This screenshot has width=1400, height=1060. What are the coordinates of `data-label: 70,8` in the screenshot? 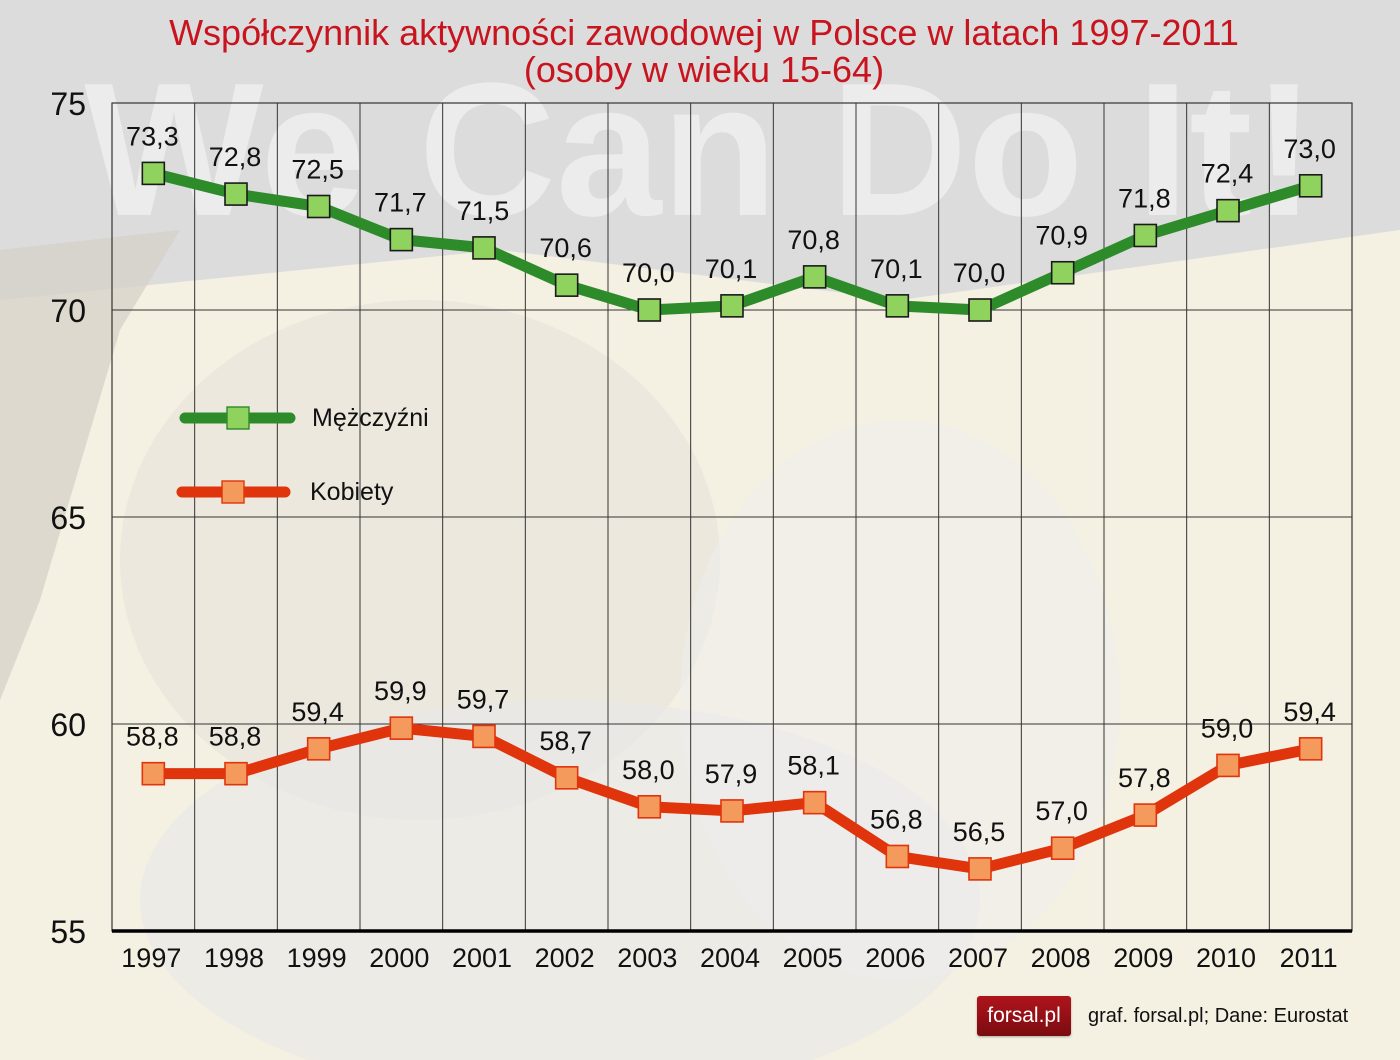 It's located at (813, 240).